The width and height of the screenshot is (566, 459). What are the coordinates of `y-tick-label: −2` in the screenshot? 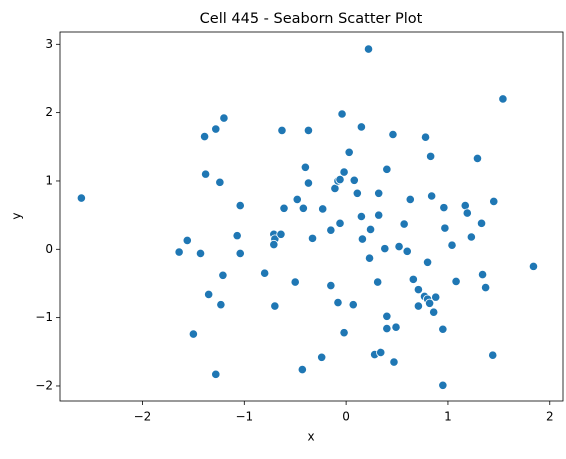 It's located at (44, 385).